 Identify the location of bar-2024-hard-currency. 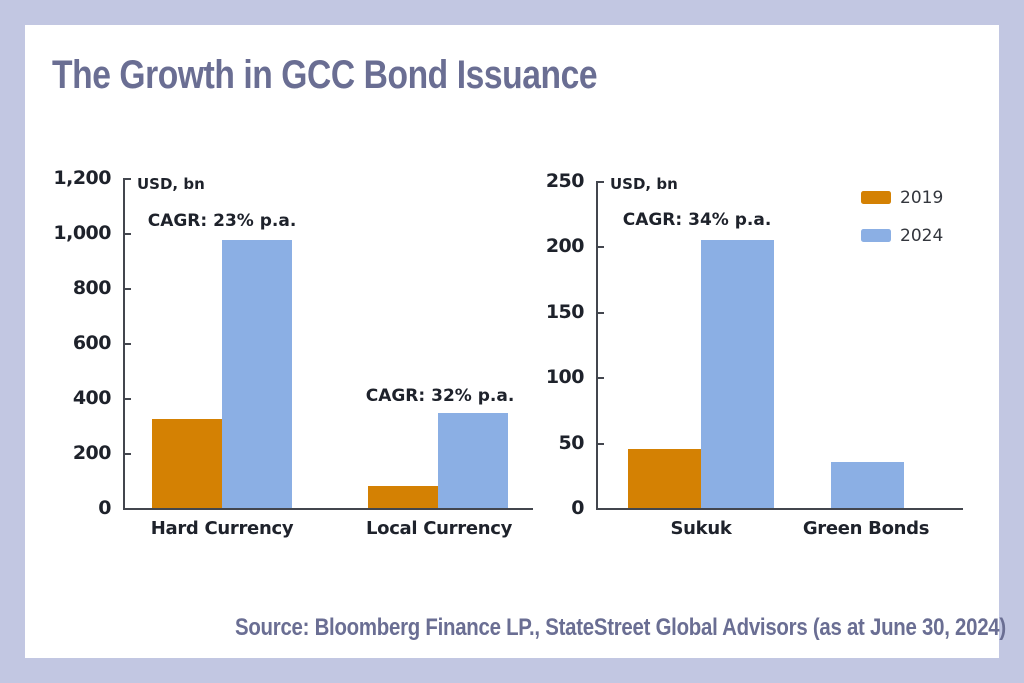
(257, 373).